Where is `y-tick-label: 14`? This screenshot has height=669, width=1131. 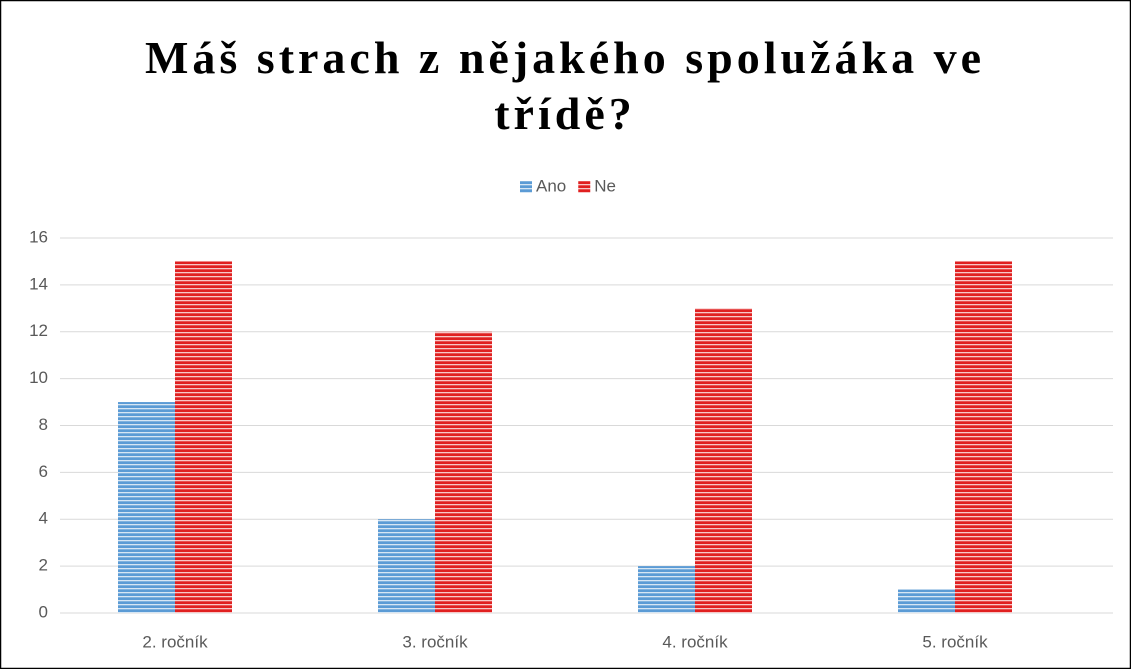
y-tick-label: 14 is located at coordinates (38, 283).